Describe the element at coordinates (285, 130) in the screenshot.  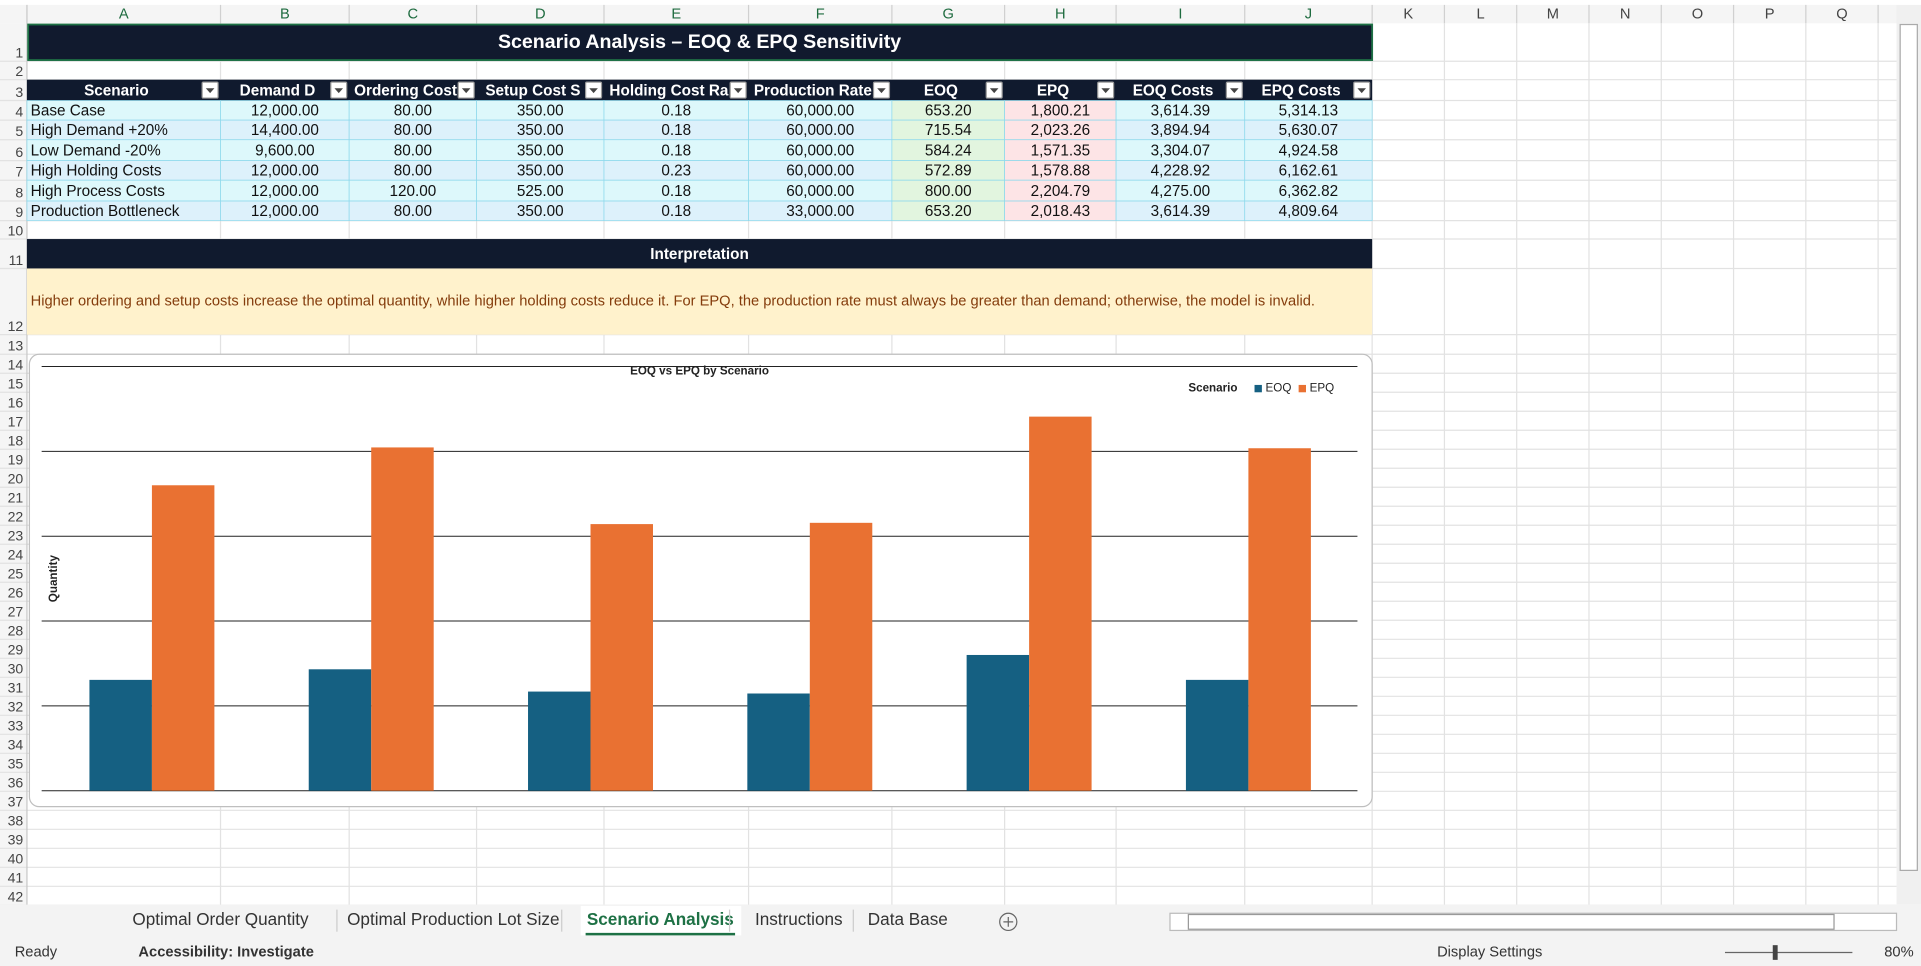
I see `table-value: 14,400.00` at that location.